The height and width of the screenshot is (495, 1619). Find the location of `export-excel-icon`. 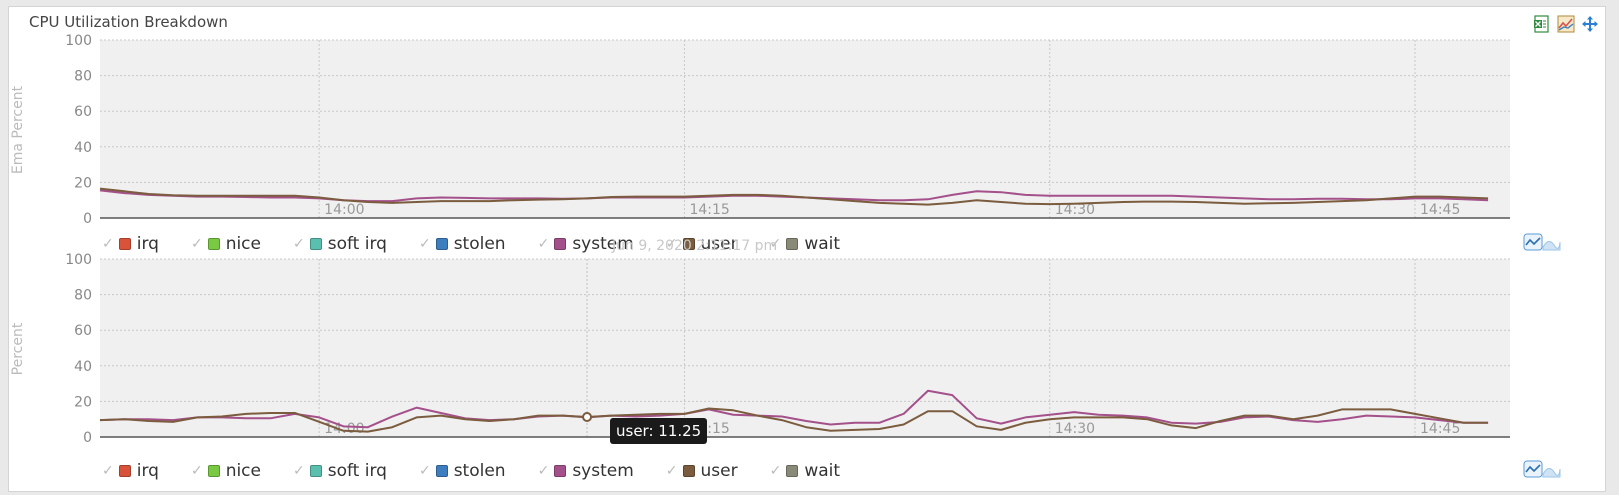

export-excel-icon is located at coordinates (1542, 24).